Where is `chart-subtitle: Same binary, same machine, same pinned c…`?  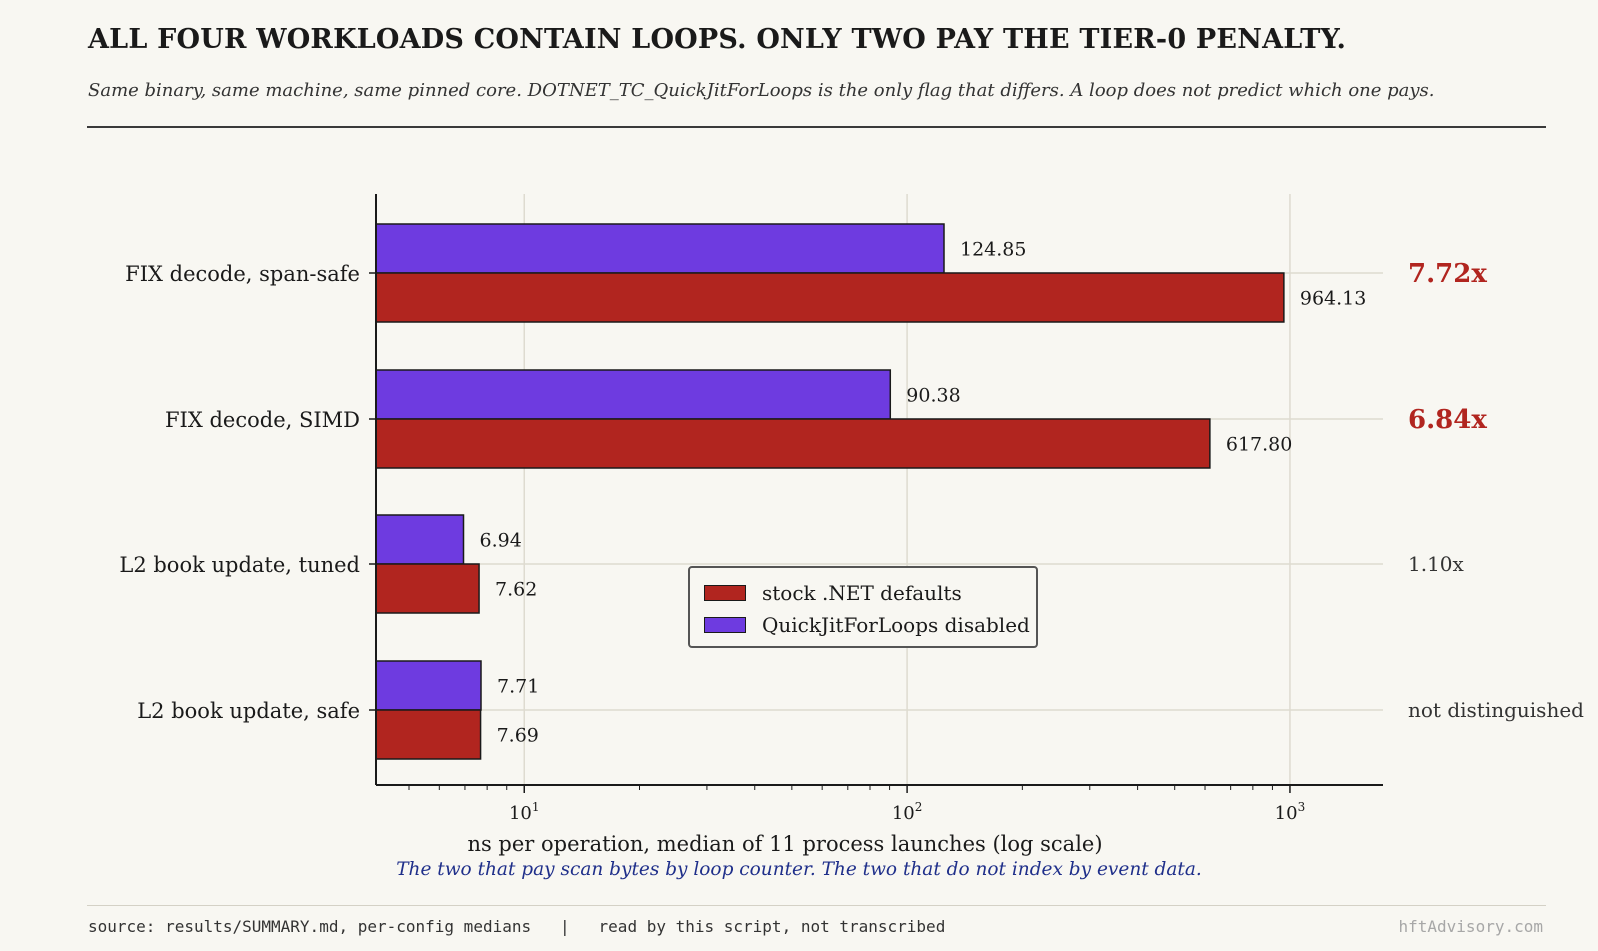 chart-subtitle: Same binary, same machine, same pinned c… is located at coordinates (761, 90).